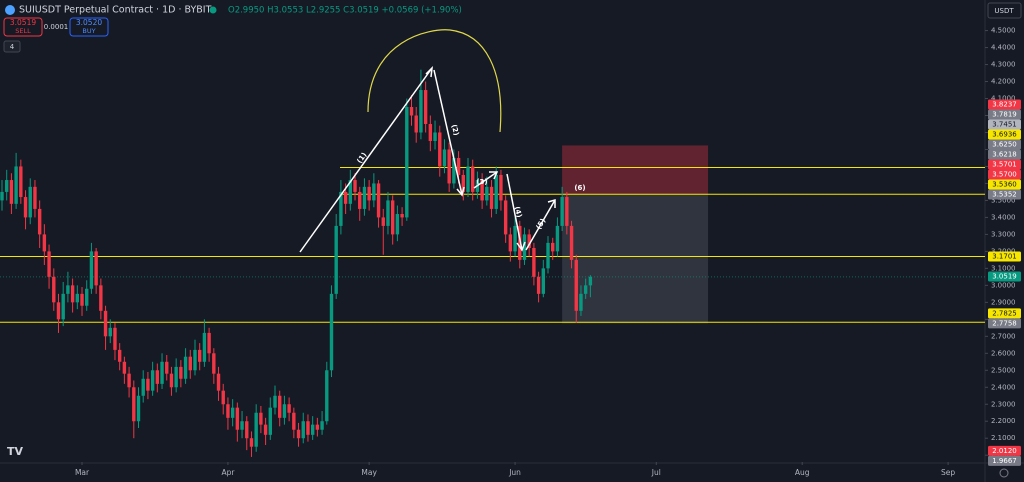 This screenshot has height=482, width=1024. What do you see at coordinates (1003, 234) in the screenshot?
I see `y-tick-label: 3.3000` at bounding box center [1003, 234].